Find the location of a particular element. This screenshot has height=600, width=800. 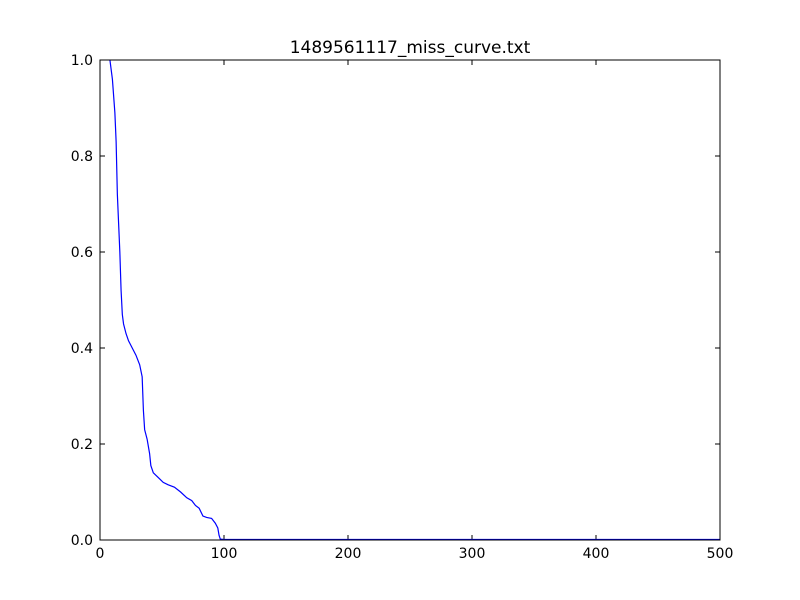

y-tick-label: 0.8 is located at coordinates (82, 157).